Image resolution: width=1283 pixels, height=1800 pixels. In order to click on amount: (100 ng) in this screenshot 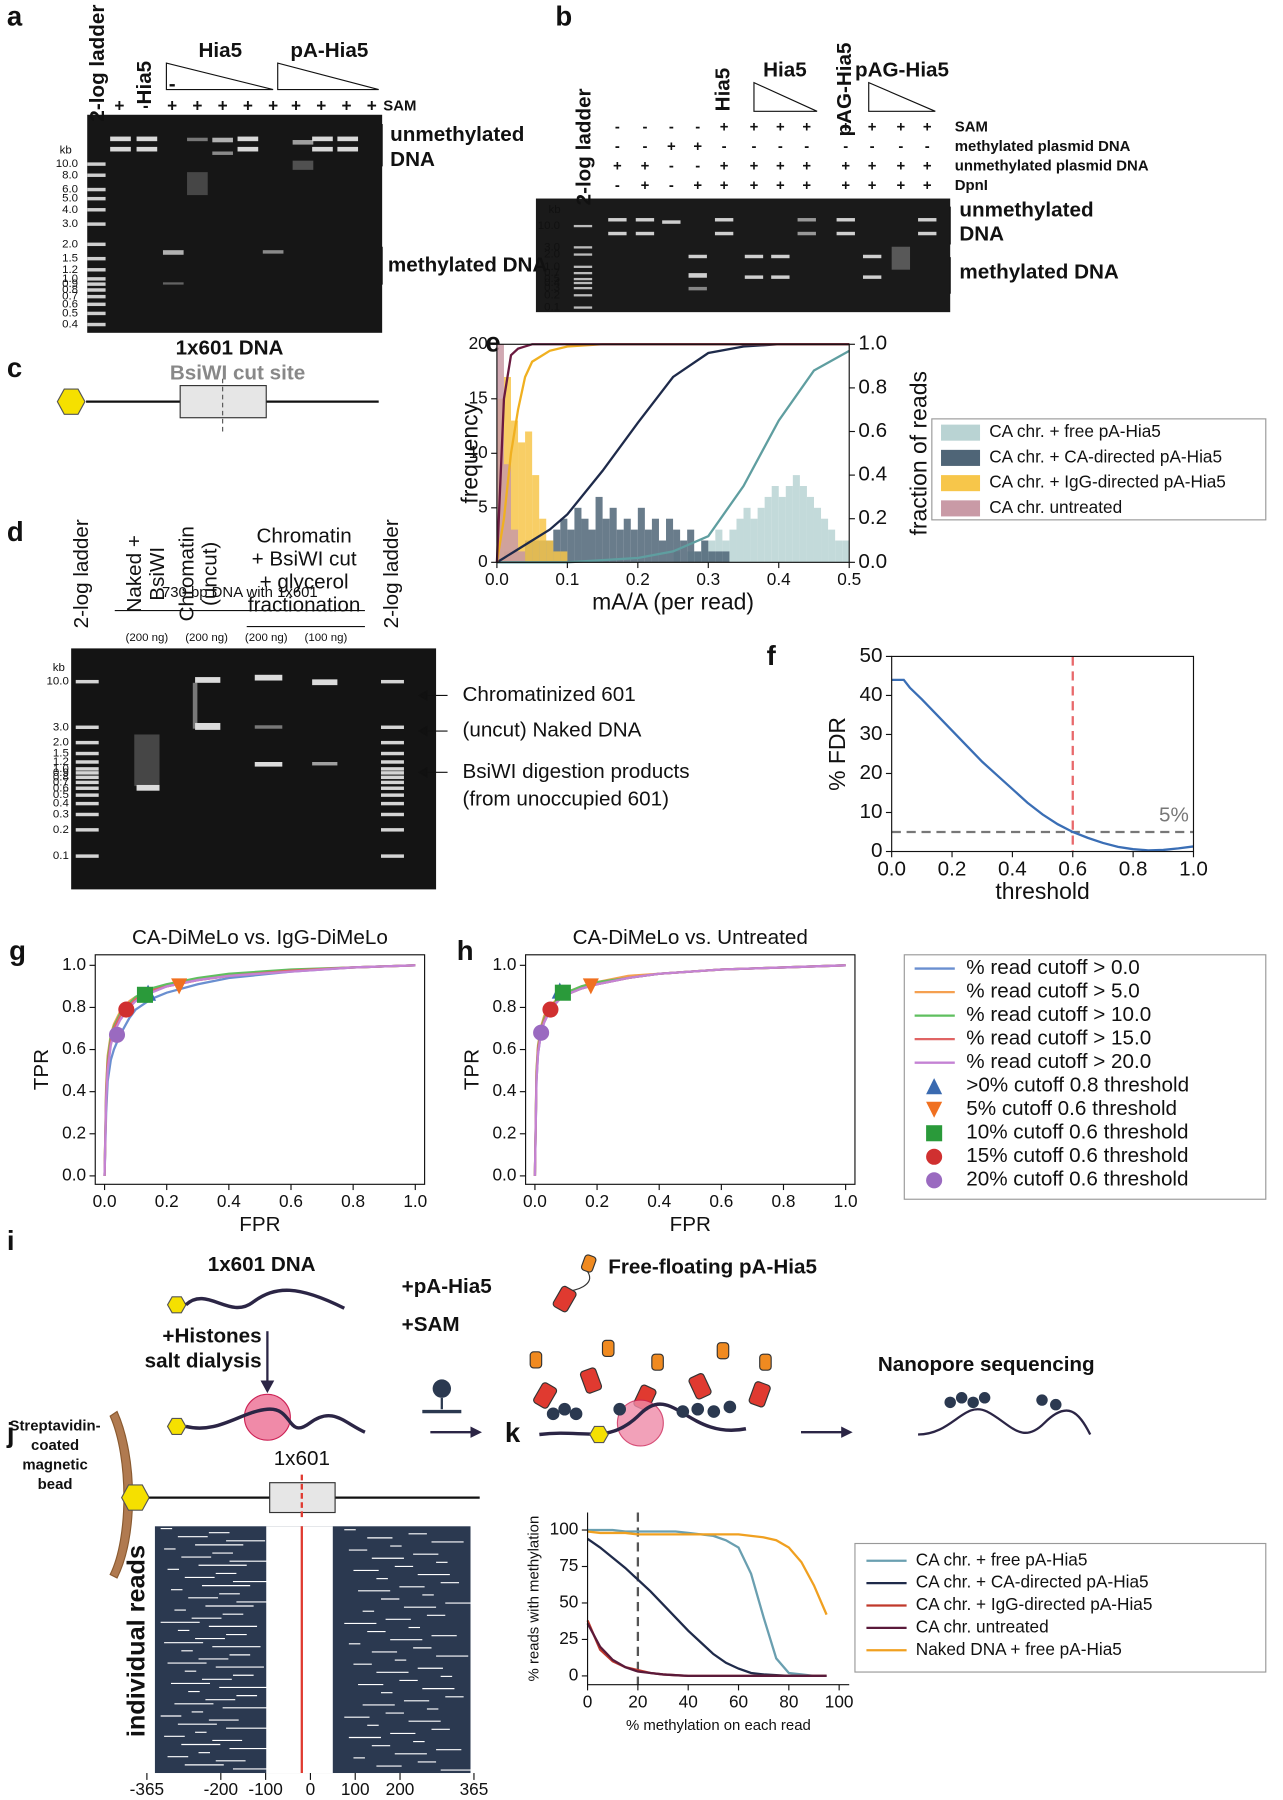, I will do `click(326, 638)`.